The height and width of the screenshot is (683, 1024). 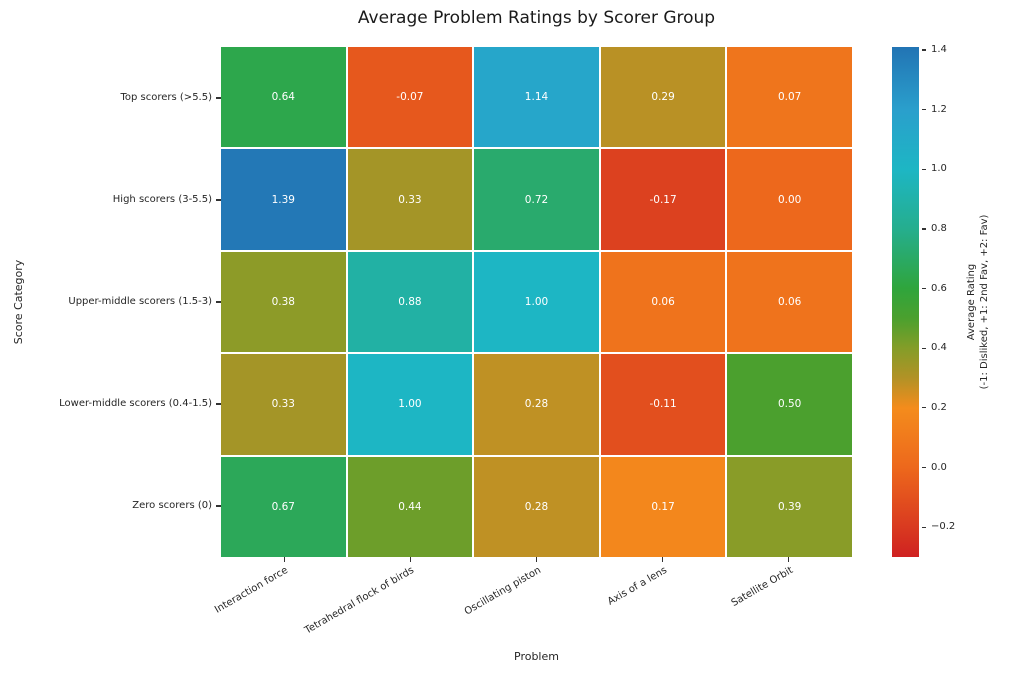 What do you see at coordinates (166, 97) in the screenshot?
I see `y-tick-label: Top scorers (>5.5)` at bounding box center [166, 97].